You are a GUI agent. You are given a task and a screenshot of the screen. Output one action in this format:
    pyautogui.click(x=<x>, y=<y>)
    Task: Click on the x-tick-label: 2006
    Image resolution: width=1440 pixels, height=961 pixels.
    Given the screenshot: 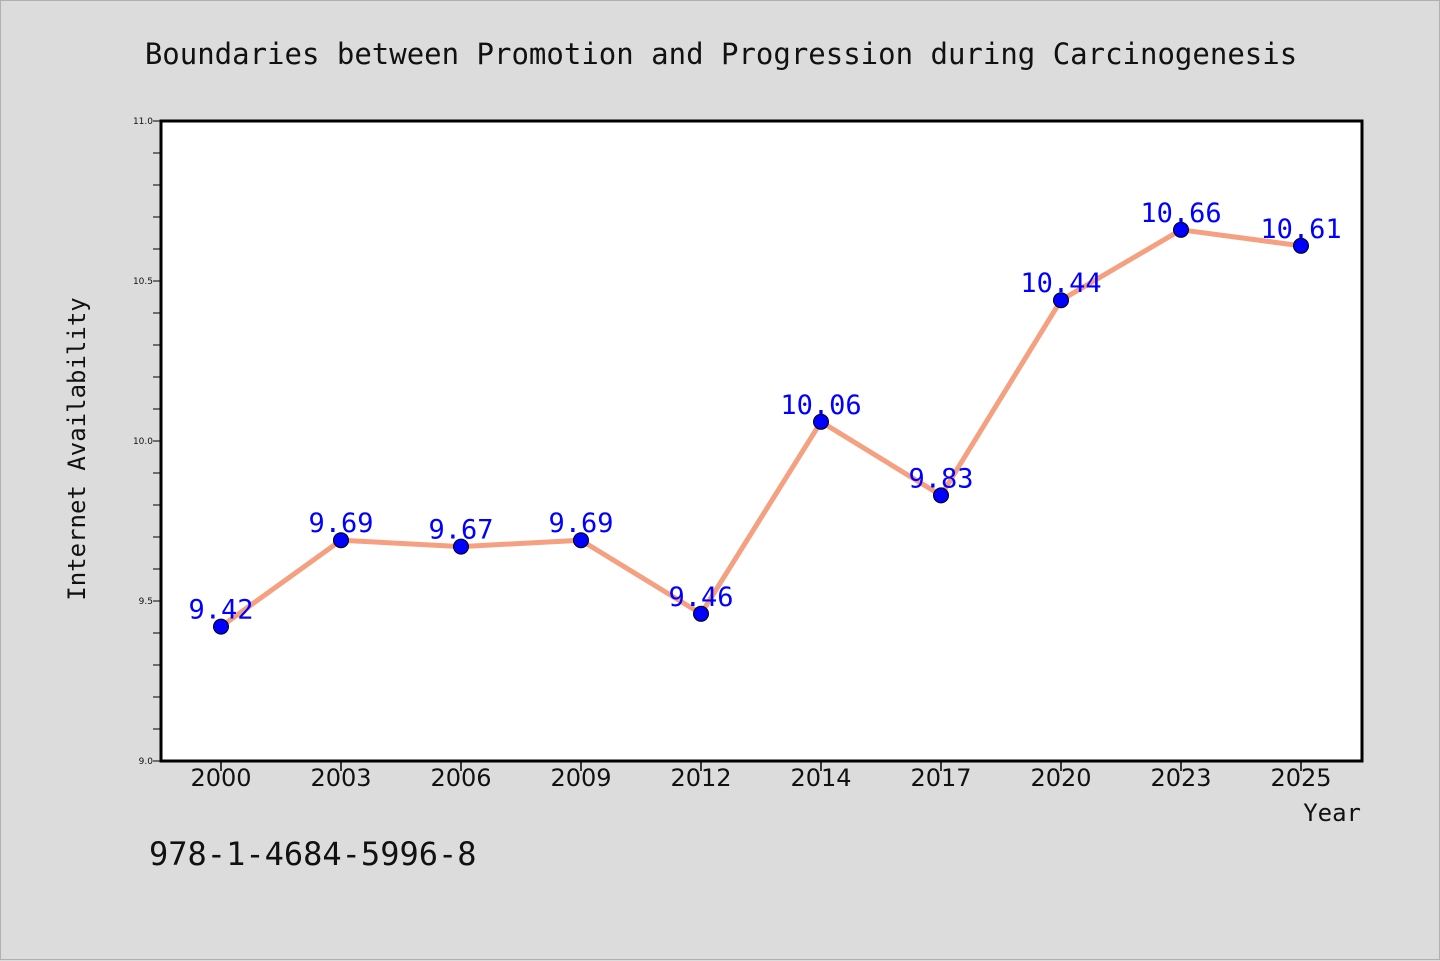 What is the action you would take?
    pyautogui.click(x=460, y=778)
    